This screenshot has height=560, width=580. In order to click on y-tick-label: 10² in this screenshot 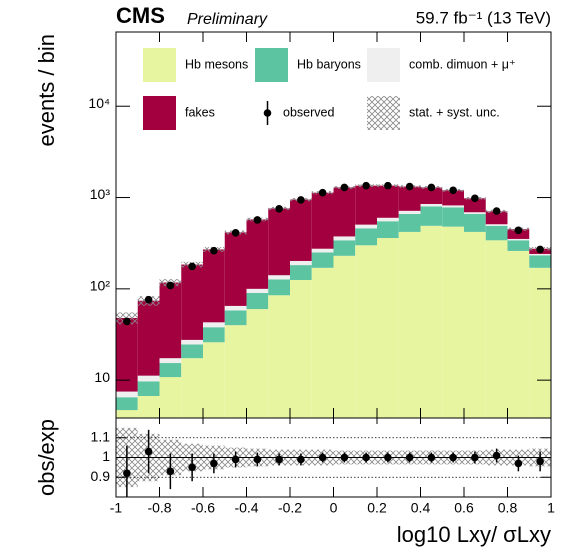, I will do `click(100, 286)`.